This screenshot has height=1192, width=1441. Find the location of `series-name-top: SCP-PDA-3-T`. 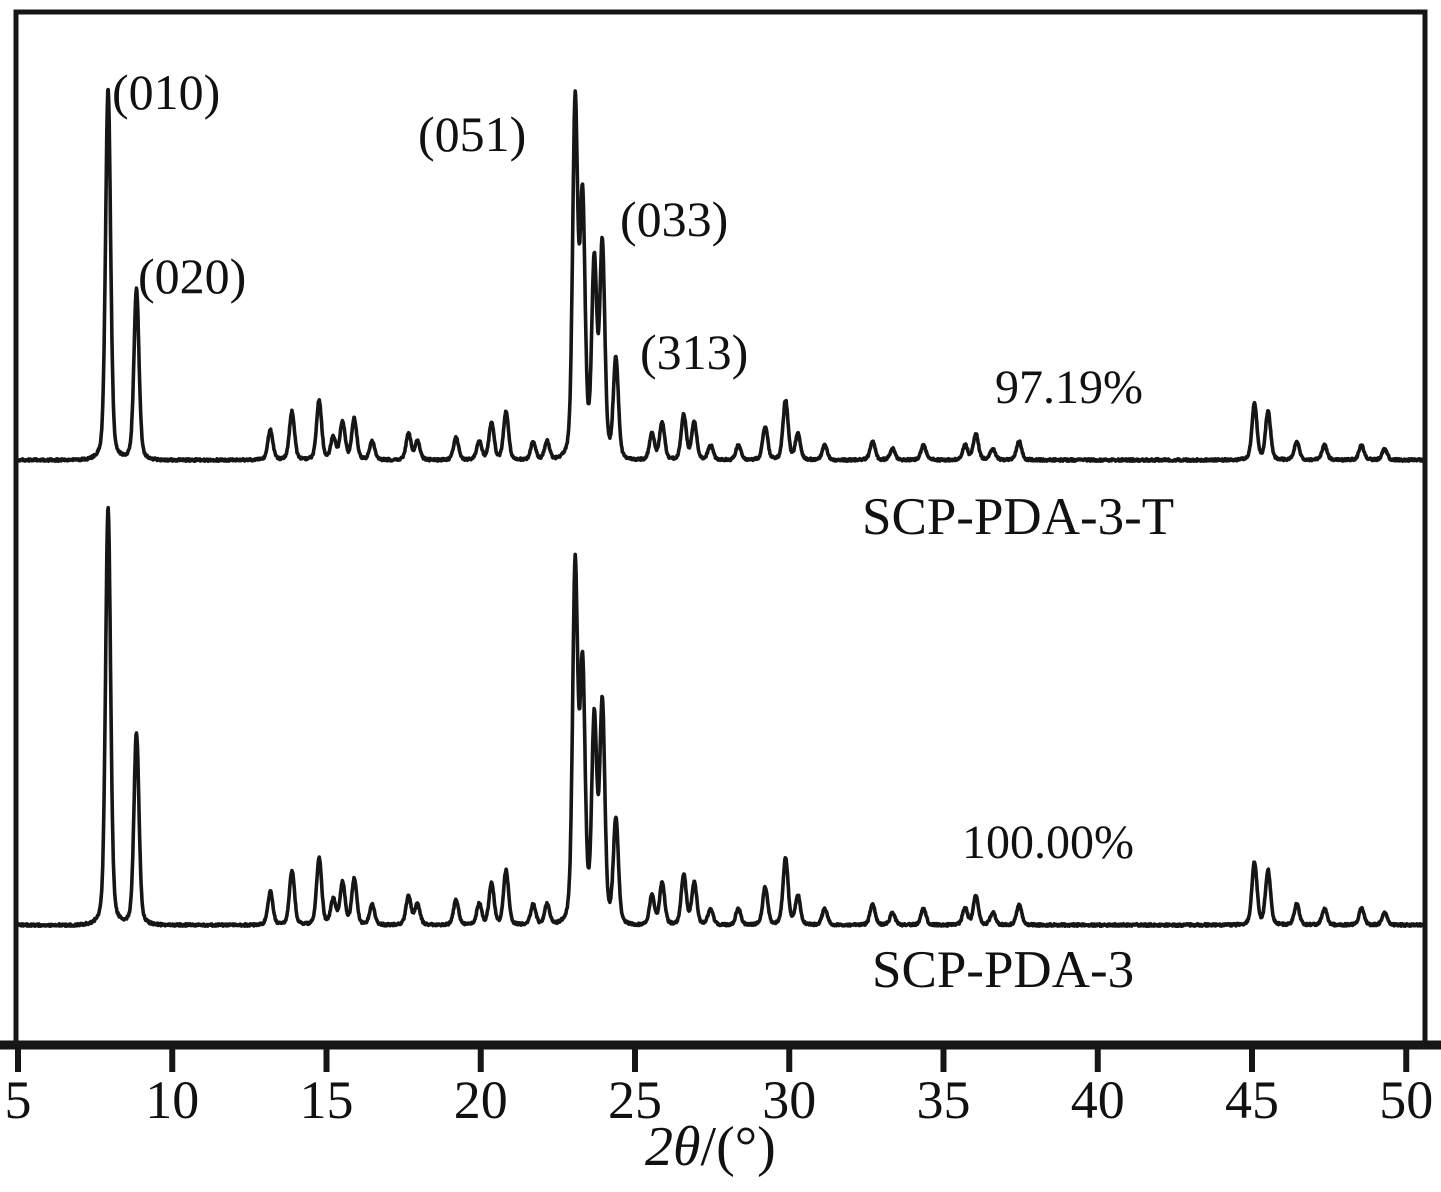

series-name-top: SCP-PDA-3-T is located at coordinates (1018, 517).